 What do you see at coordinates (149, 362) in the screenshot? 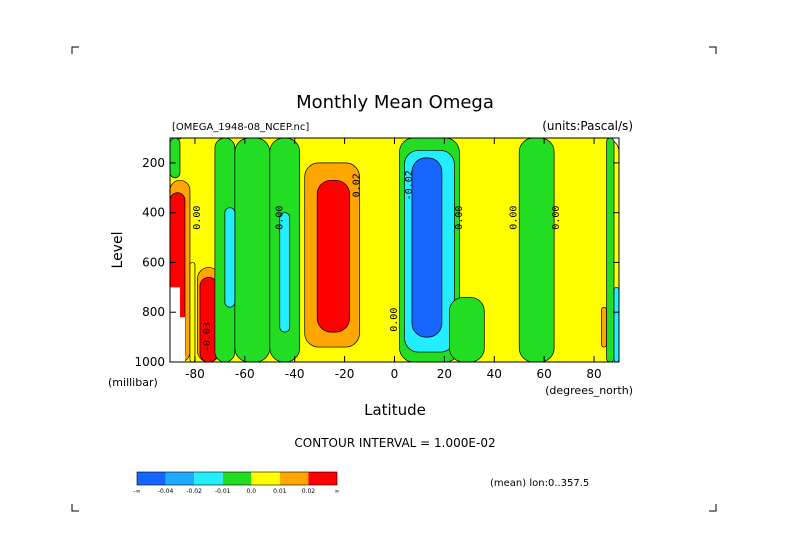
I see `y-tick-label: 1000` at bounding box center [149, 362].